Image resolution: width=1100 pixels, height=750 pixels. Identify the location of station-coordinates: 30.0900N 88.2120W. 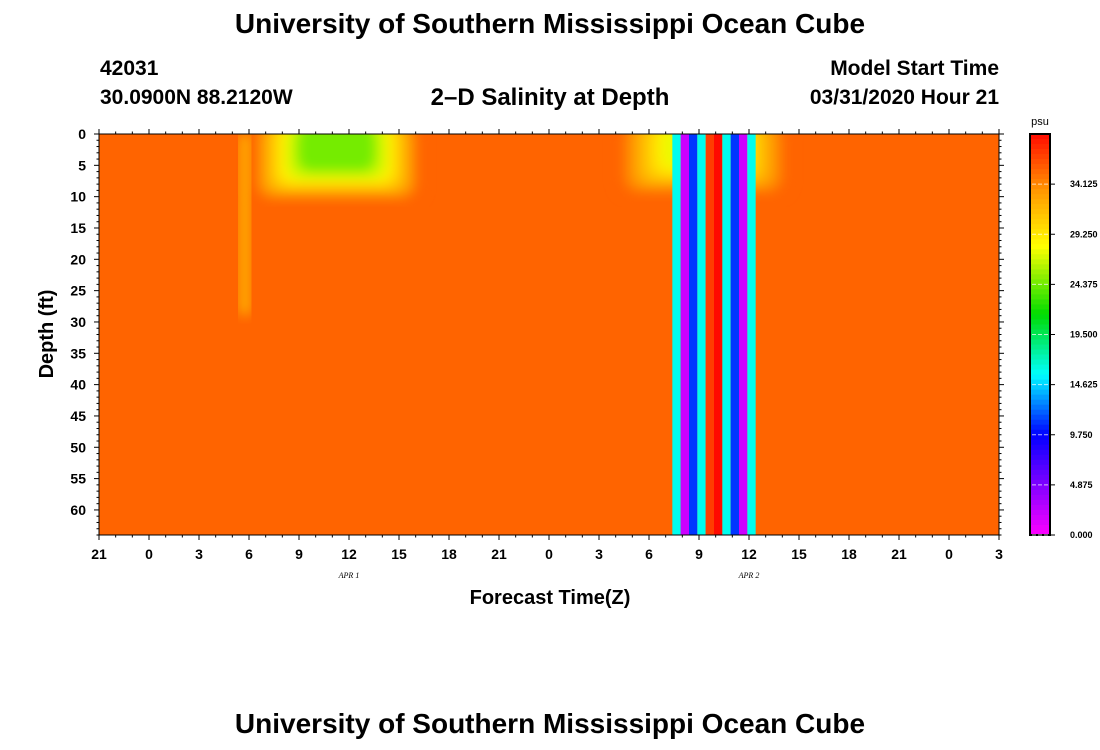
(196, 97).